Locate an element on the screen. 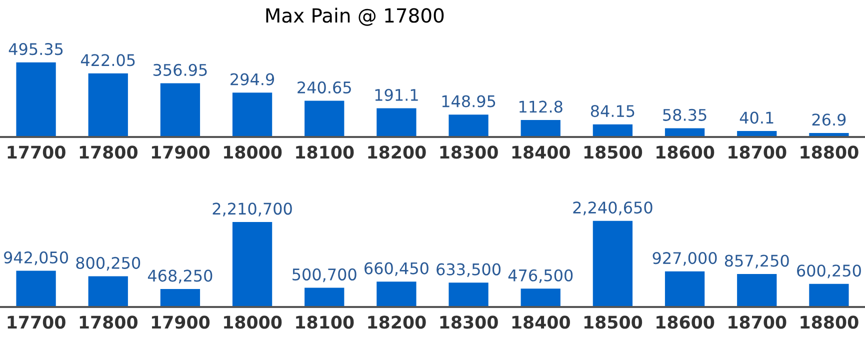 The width and height of the screenshot is (865, 343). data-label: 356.95 is located at coordinates (180, 70).